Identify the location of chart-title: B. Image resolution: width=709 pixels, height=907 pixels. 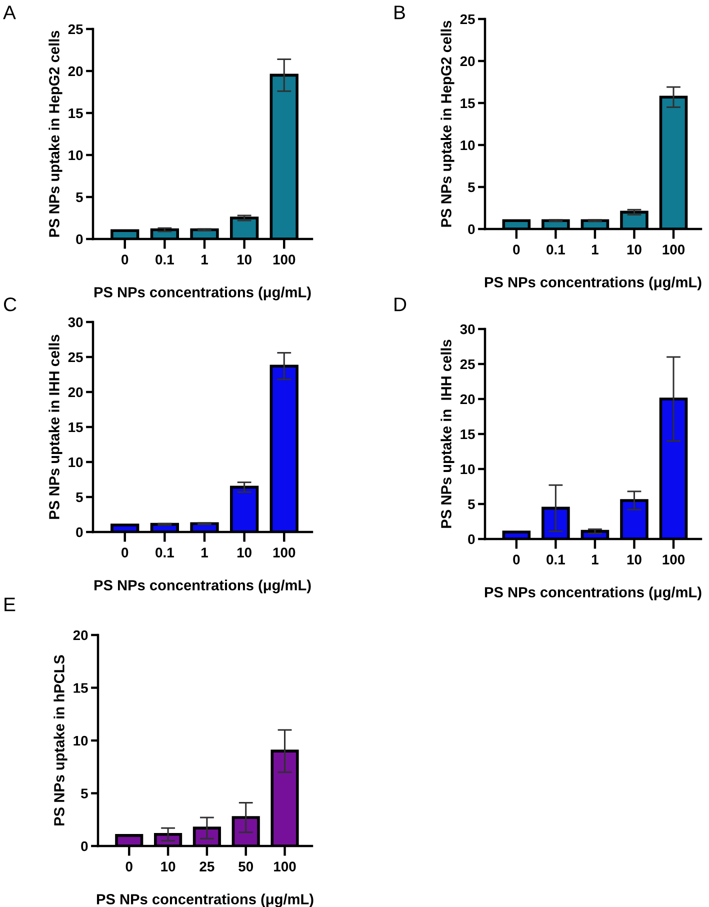
(399, 13).